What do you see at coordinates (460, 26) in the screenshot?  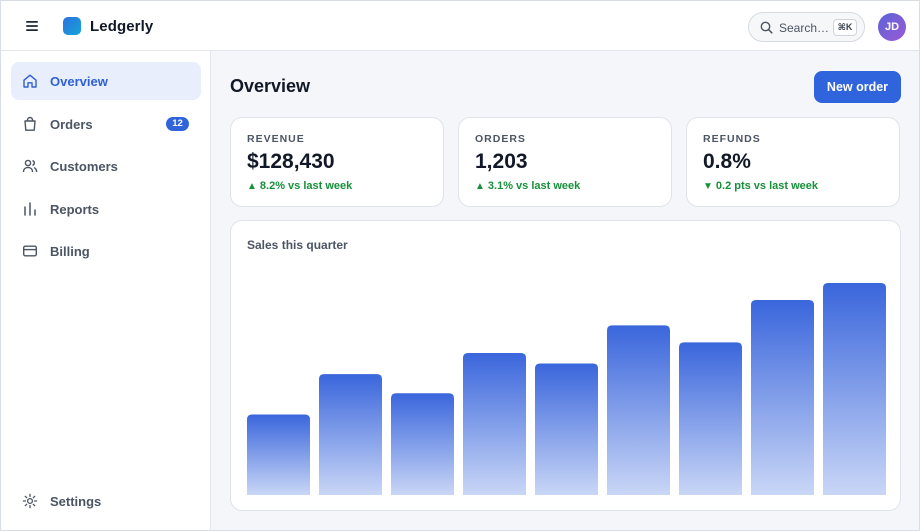 I see `top-bar: Ledgerly Search… ⌘K JD` at bounding box center [460, 26].